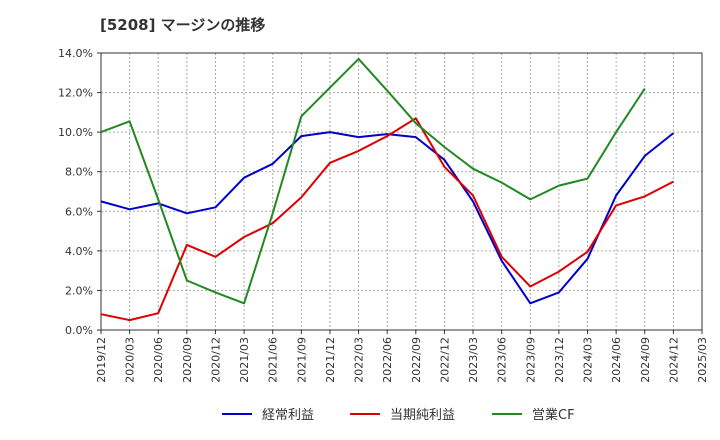  Describe the element at coordinates (79, 172) in the screenshot. I see `y-tick-label: 8.0%` at that location.